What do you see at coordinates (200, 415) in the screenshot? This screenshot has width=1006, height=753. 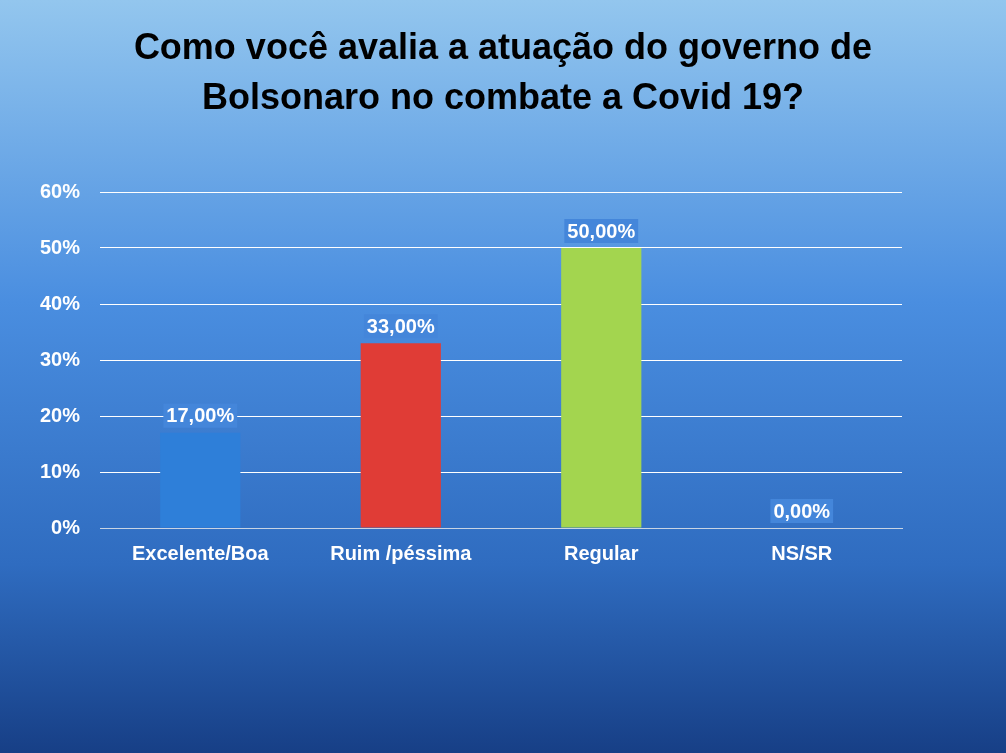 I see `data-label: 17,00%` at bounding box center [200, 415].